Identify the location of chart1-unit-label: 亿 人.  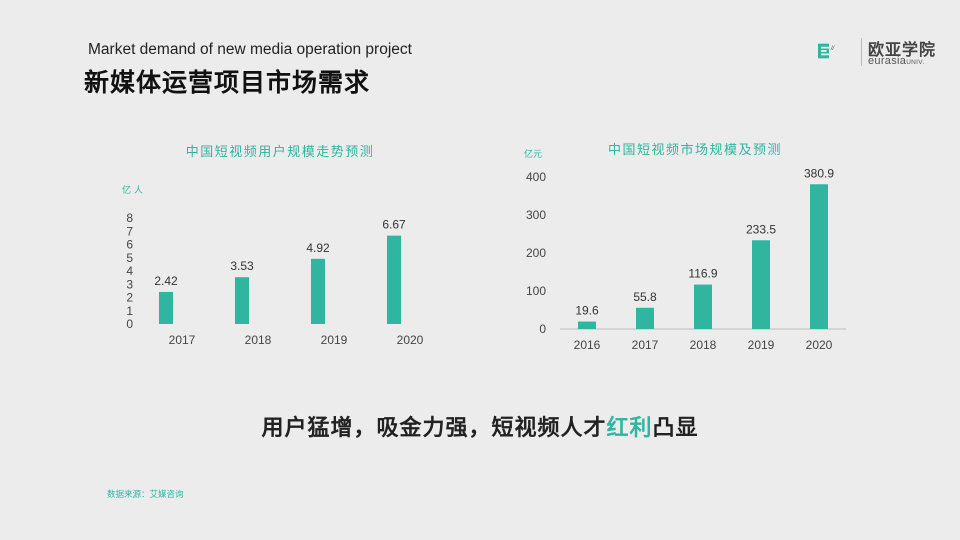
(132, 190).